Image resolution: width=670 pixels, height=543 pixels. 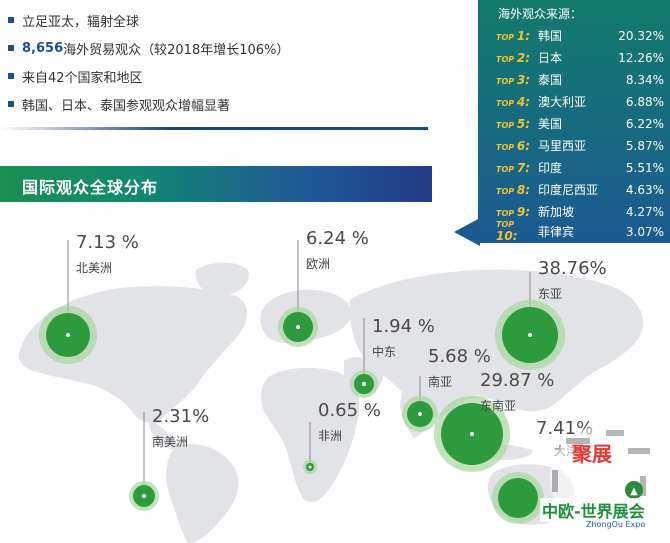 What do you see at coordinates (513, 145) in the screenshot?
I see `rank-tag: TOP 6:` at bounding box center [513, 145].